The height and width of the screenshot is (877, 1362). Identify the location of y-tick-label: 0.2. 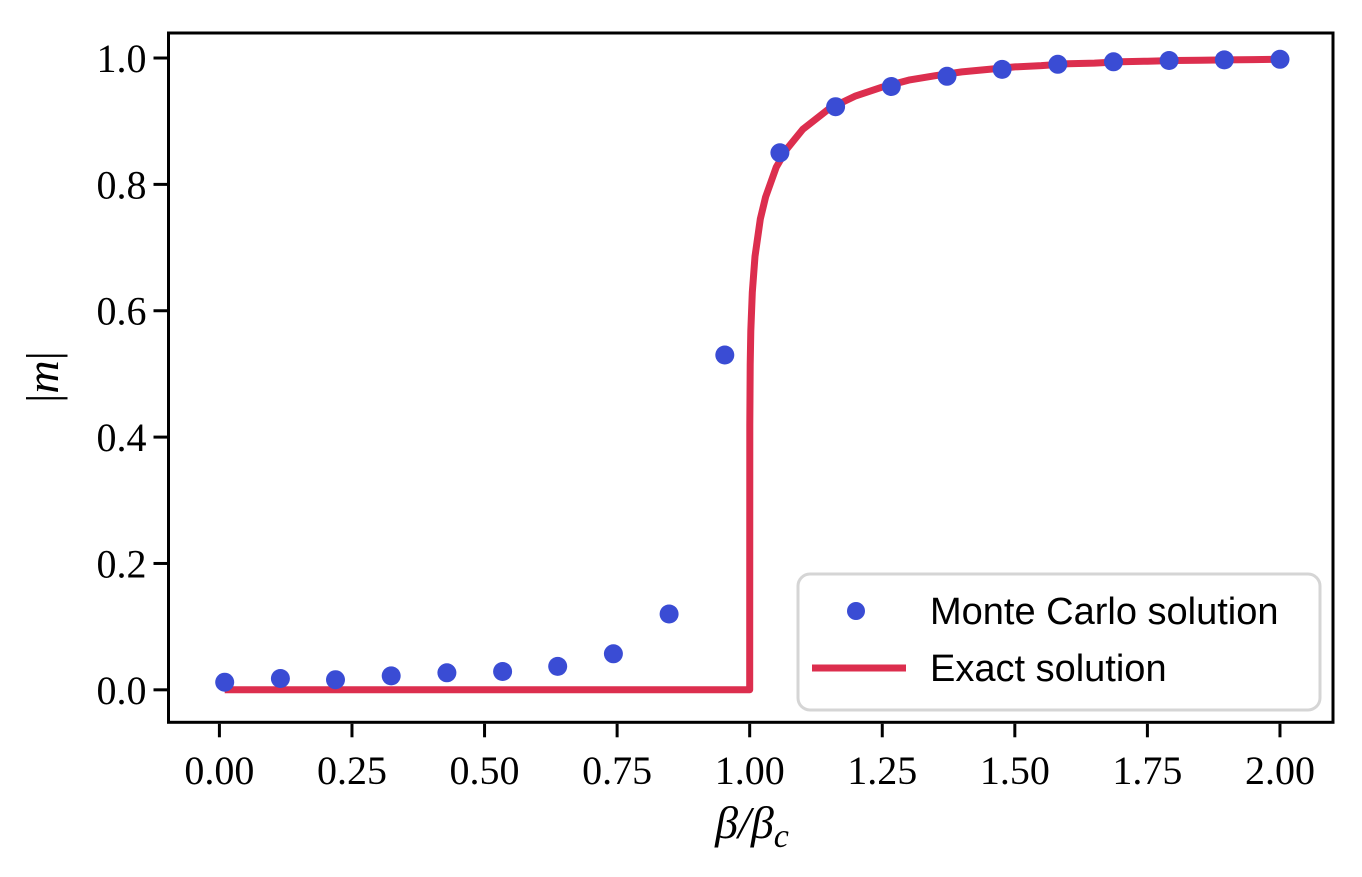
(122, 563).